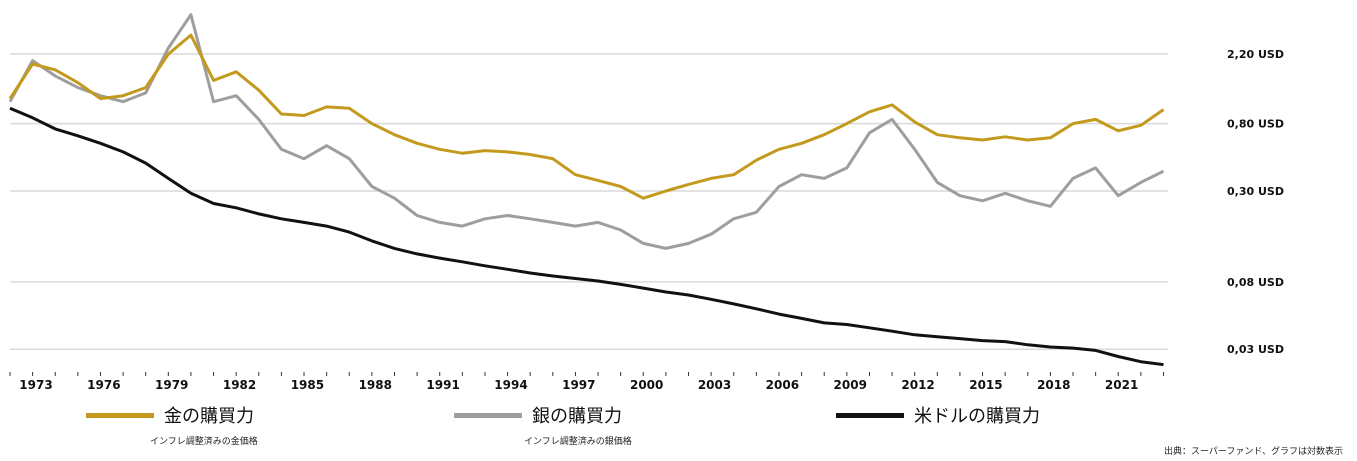  I want to click on x-tick-label: 1988, so click(375, 385).